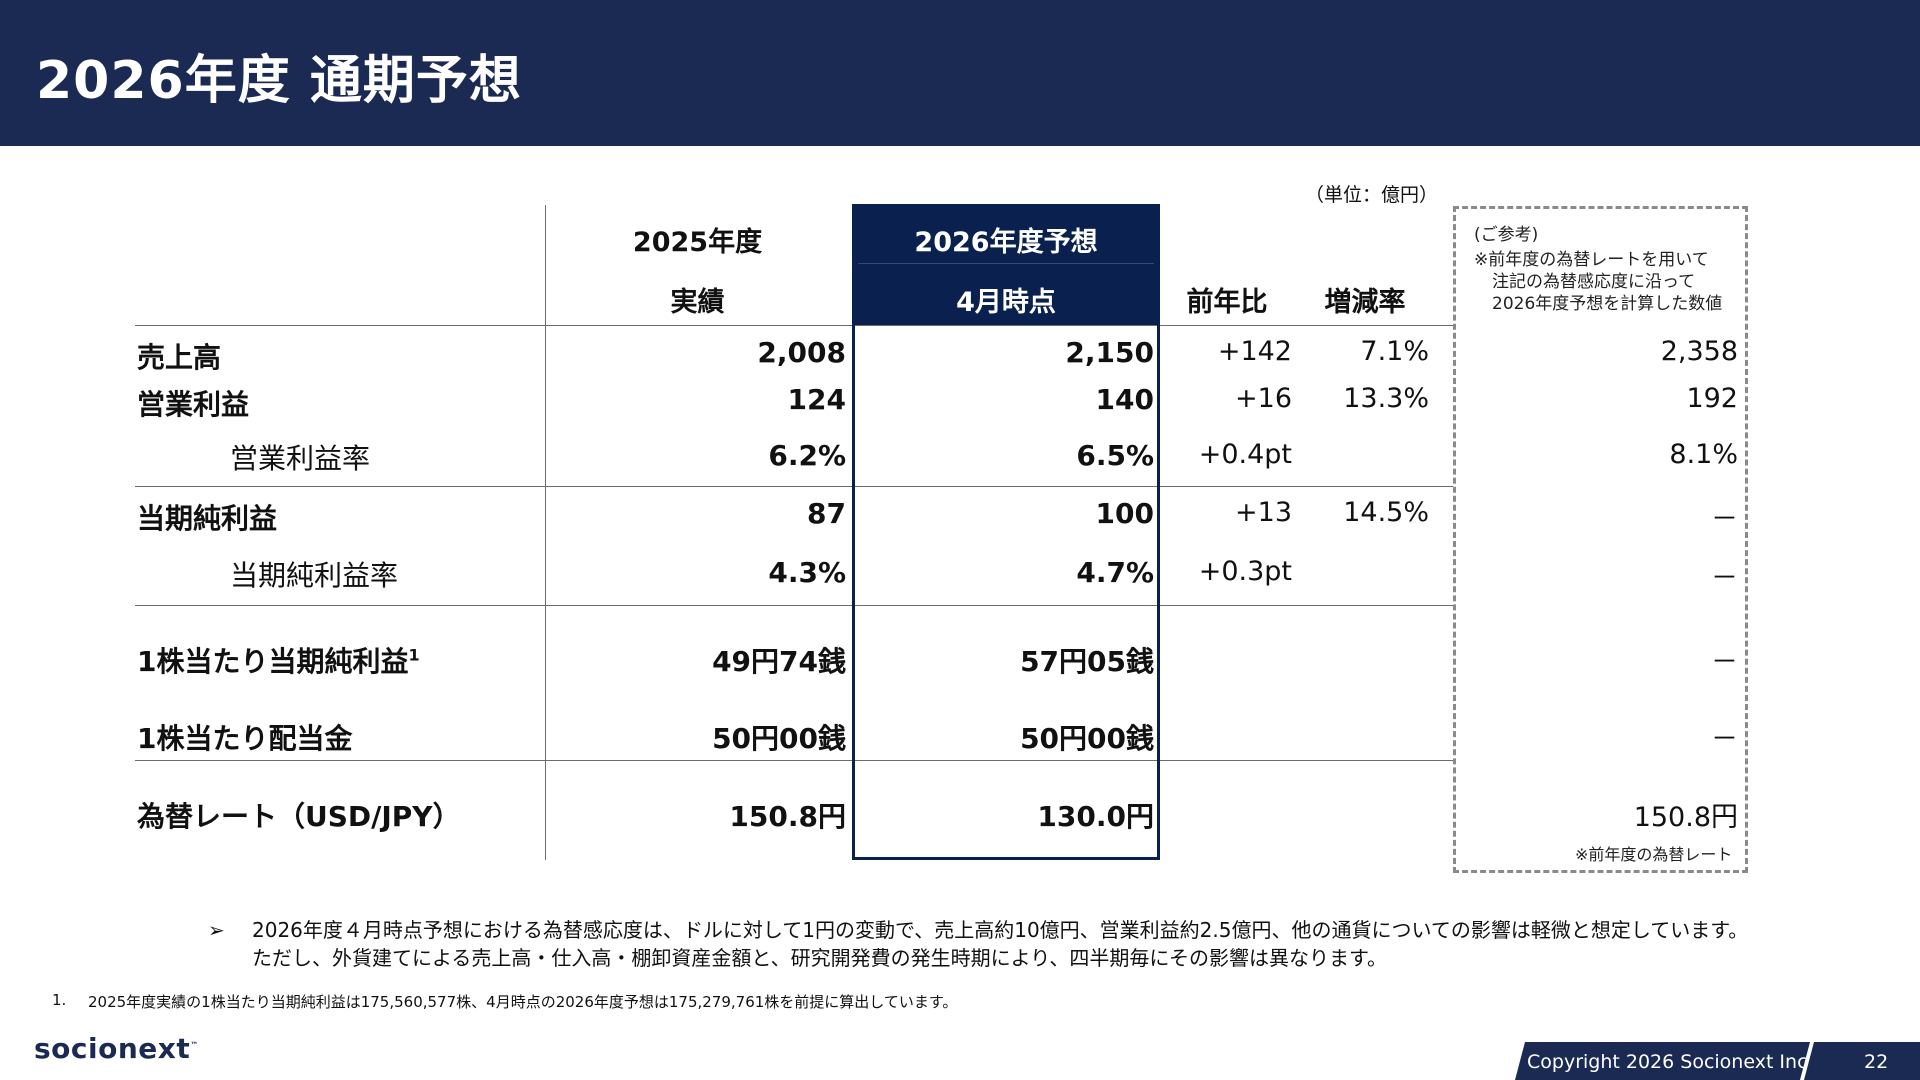  I want to click on row-label-operating-margin: 営業利益率, so click(300, 458).